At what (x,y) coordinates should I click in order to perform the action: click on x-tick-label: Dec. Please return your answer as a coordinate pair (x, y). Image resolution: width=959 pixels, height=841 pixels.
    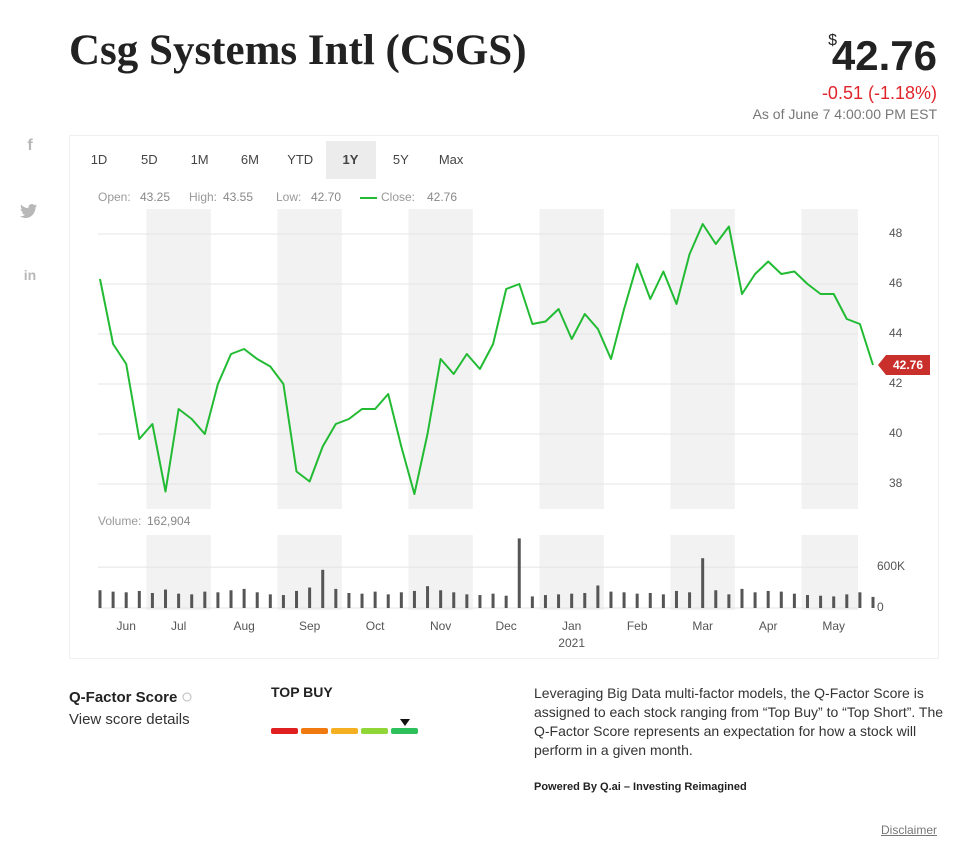
    Looking at the image, I should click on (505, 626).